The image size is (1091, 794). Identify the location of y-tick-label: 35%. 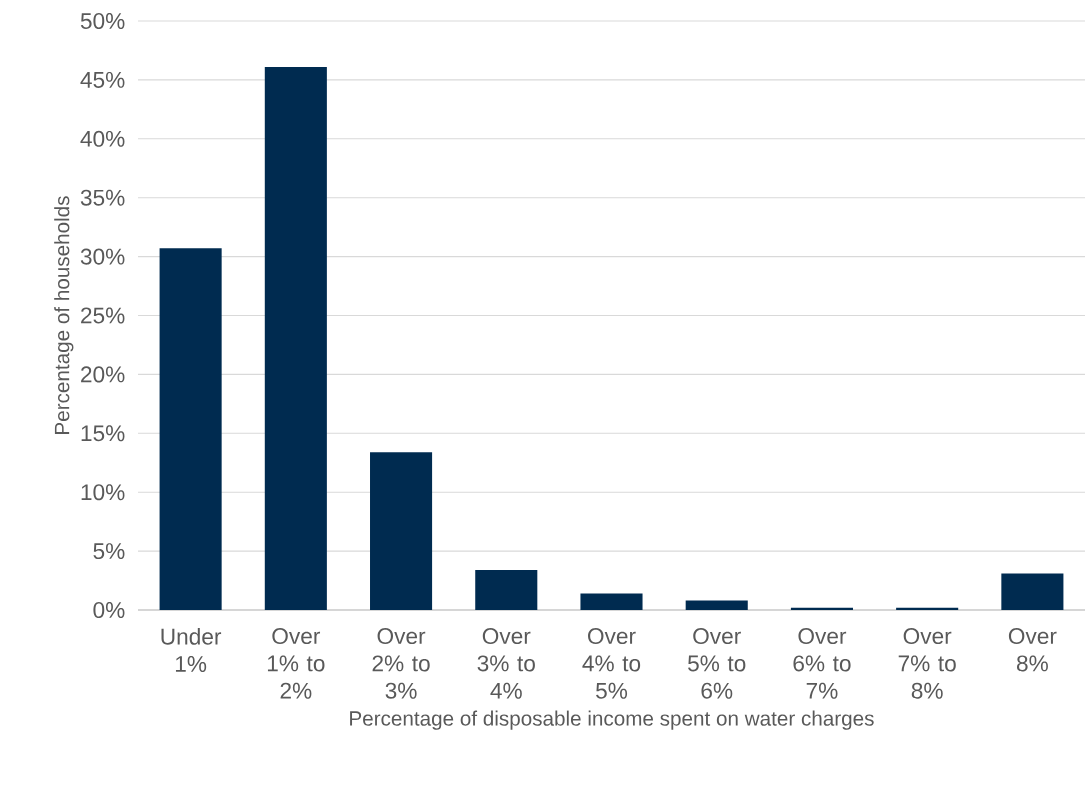
(102, 197).